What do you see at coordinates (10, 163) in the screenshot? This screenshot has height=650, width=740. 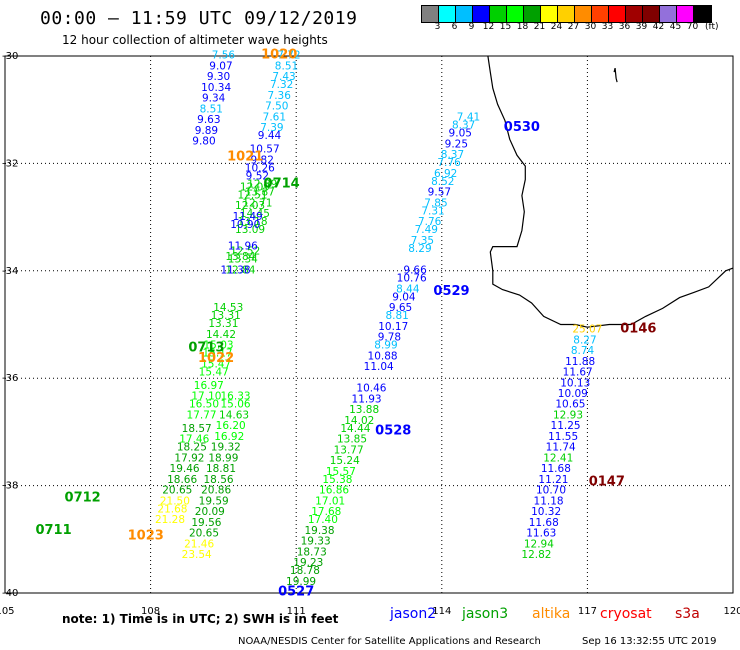 I see `lat-tick-label: -32` at bounding box center [10, 163].